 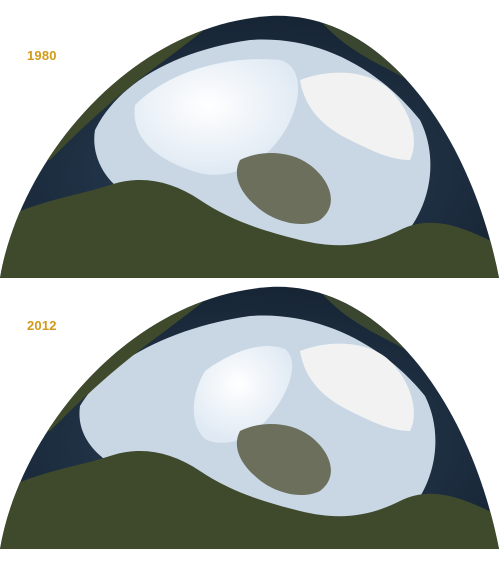 What do you see at coordinates (42, 325) in the screenshot?
I see `year-label-2012: 2012` at bounding box center [42, 325].